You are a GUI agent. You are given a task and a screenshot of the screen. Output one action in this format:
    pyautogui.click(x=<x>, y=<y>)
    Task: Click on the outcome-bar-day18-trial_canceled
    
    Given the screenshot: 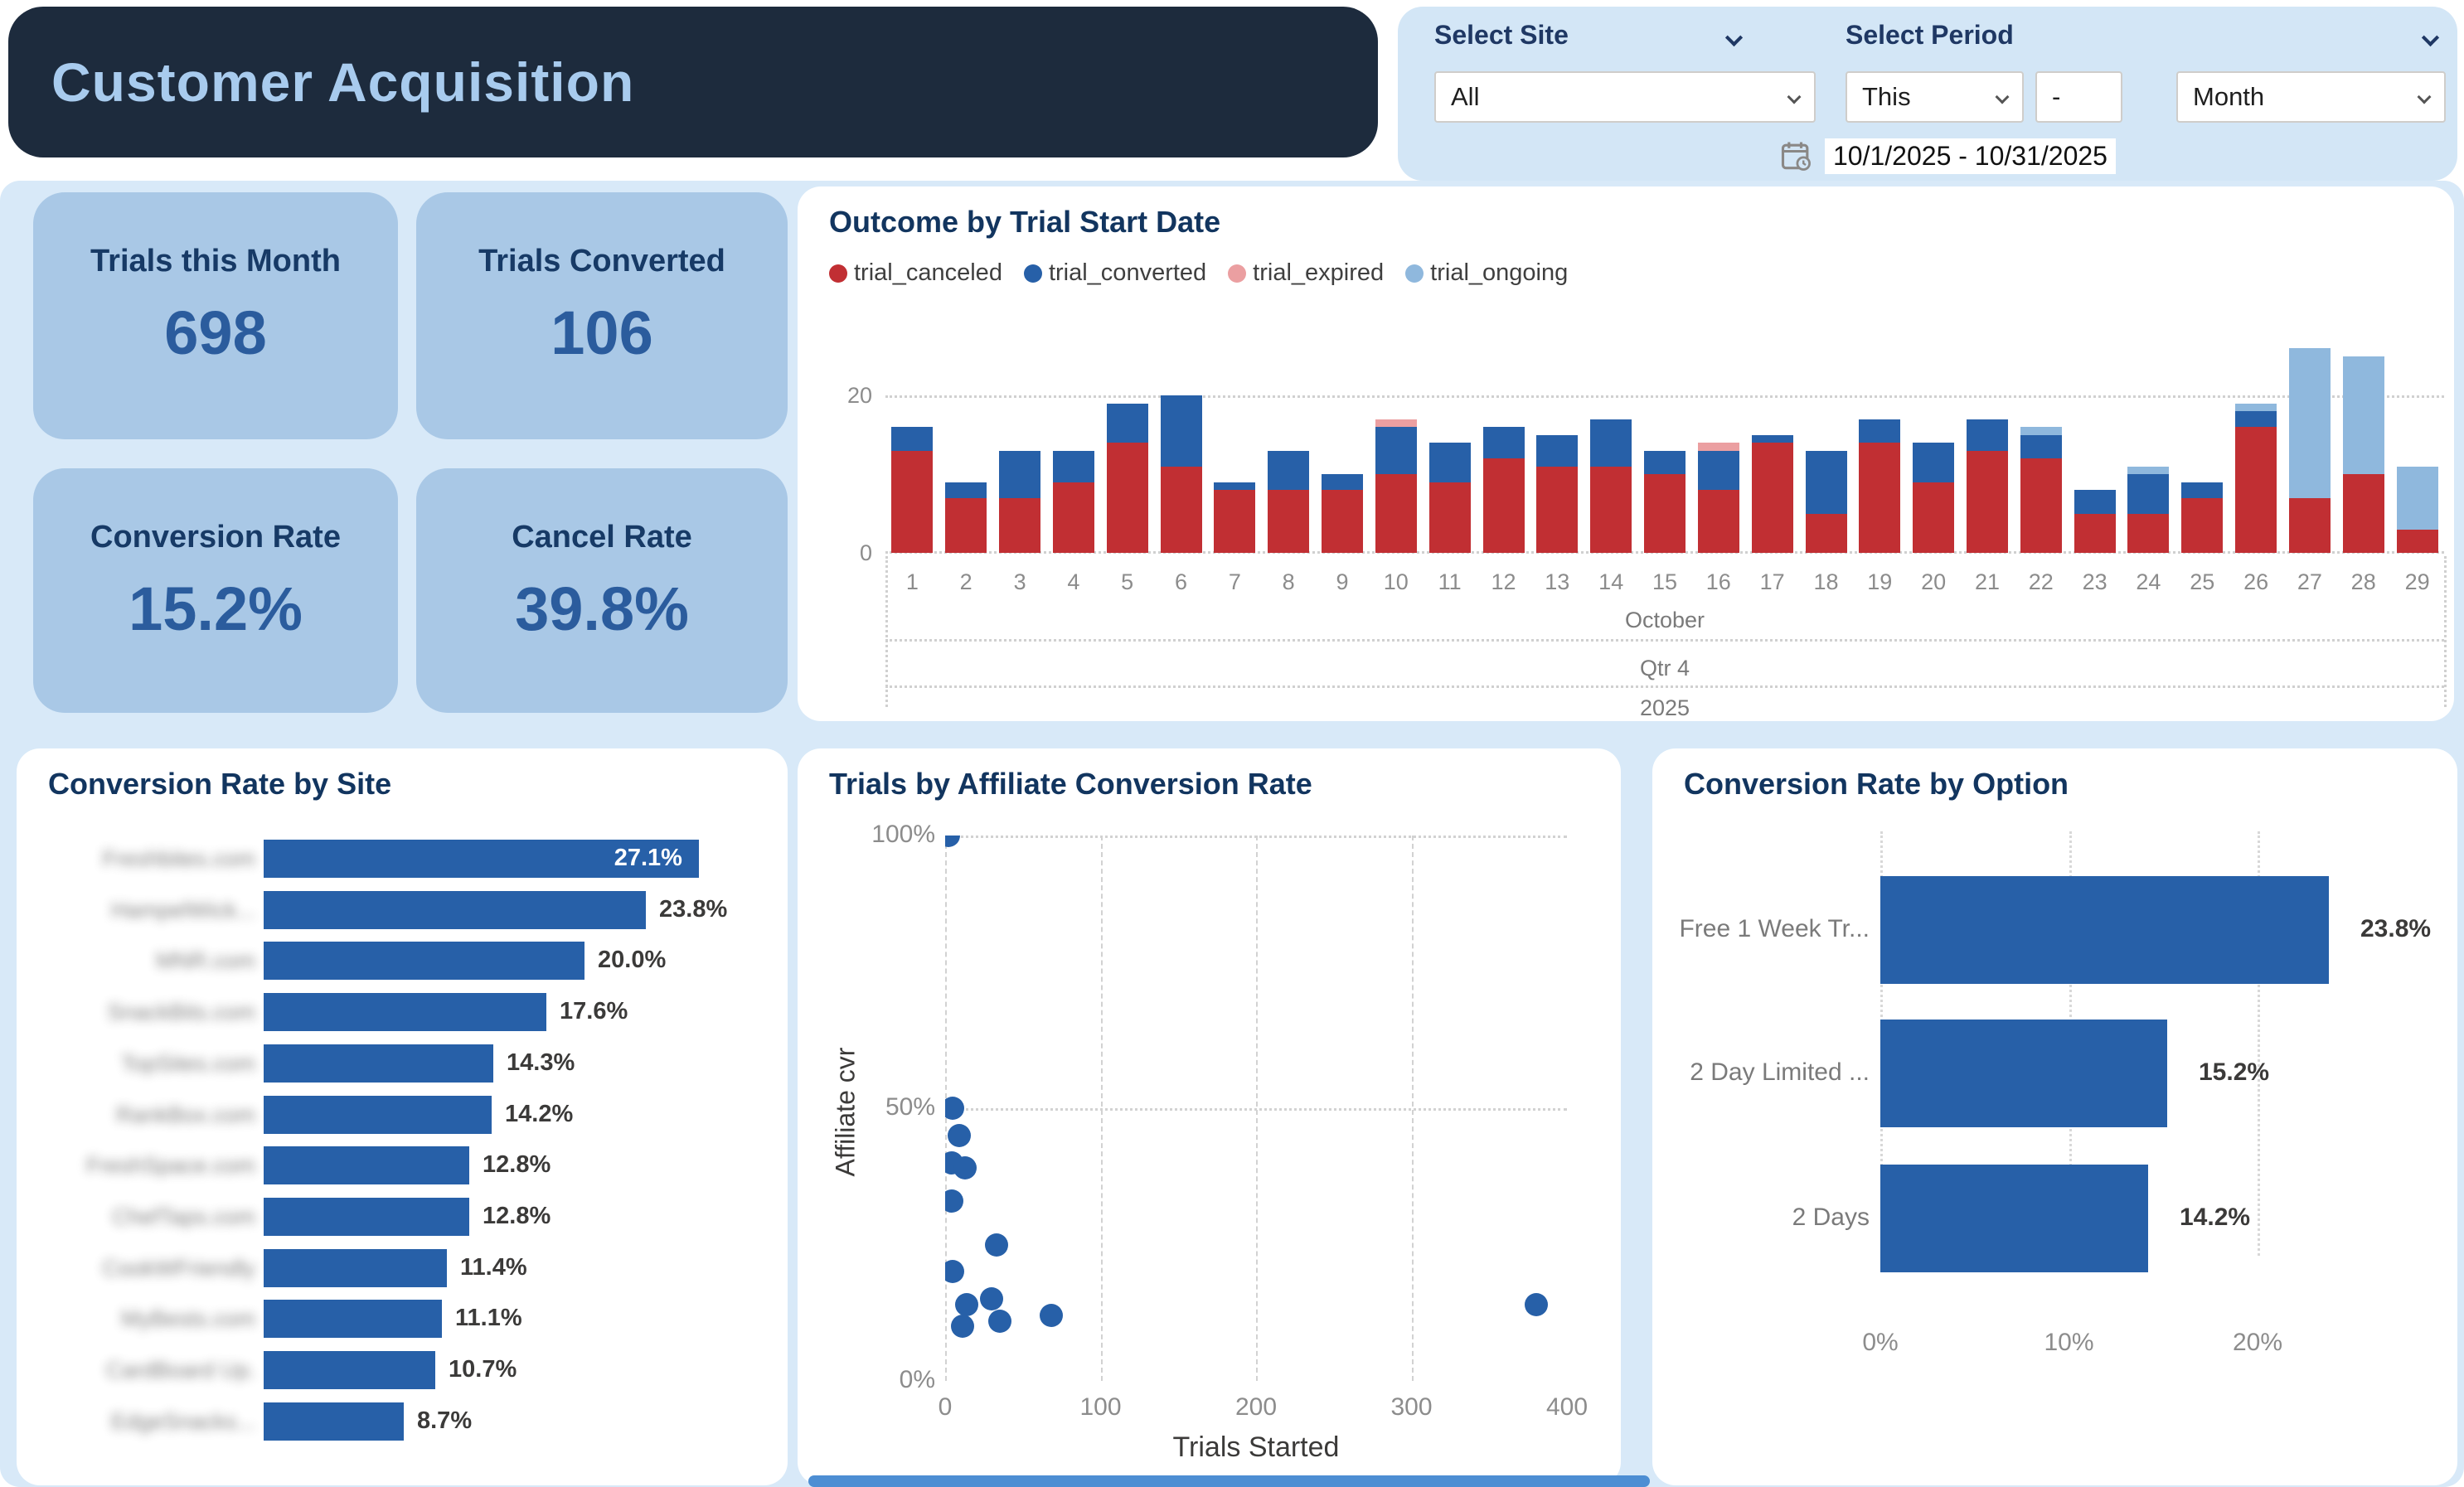 What is the action you would take?
    pyautogui.click(x=1826, y=533)
    